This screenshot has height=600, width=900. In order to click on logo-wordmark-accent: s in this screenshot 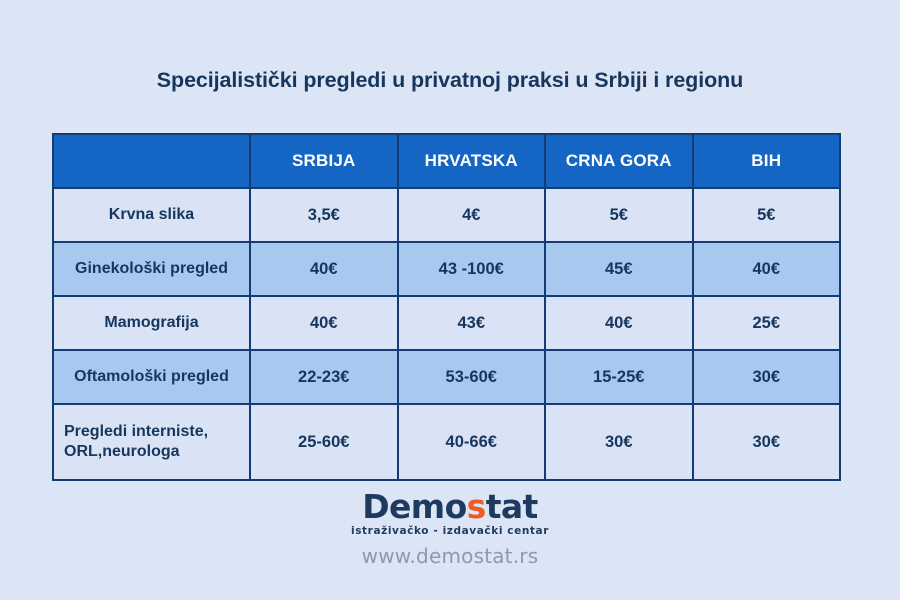, I will do `click(476, 506)`.